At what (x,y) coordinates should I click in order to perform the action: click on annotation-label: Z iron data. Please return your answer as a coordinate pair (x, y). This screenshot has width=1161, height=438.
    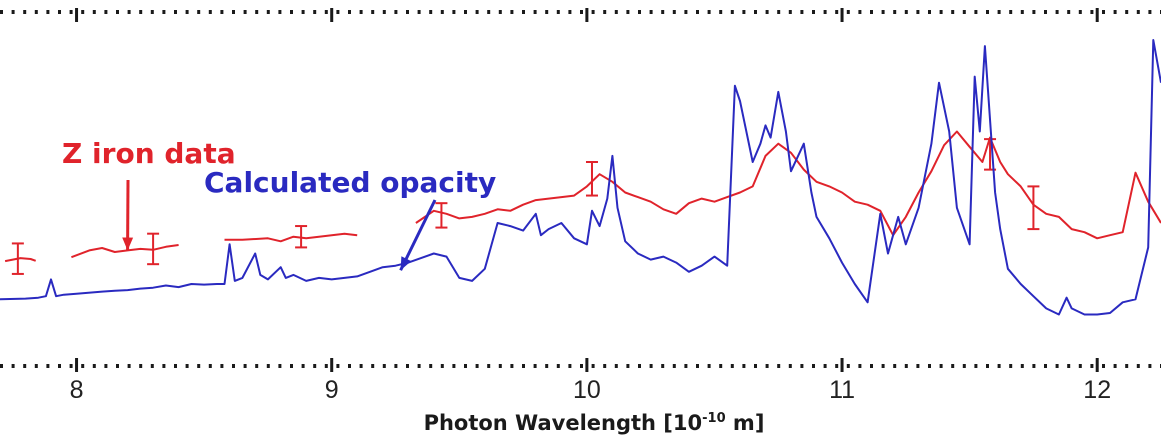
    Looking at the image, I should click on (149, 153).